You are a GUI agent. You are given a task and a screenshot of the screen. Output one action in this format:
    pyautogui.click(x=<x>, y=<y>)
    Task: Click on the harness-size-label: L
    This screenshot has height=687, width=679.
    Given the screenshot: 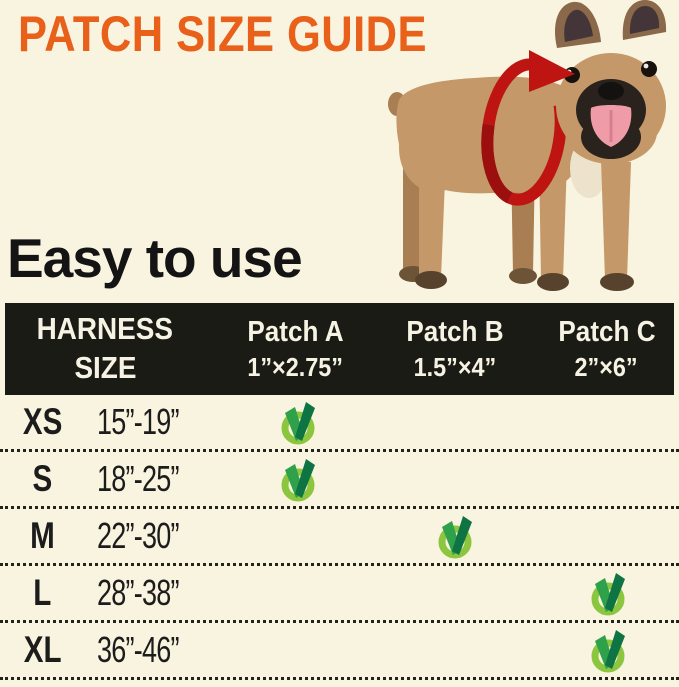 What is the action you would take?
    pyautogui.click(x=42, y=592)
    